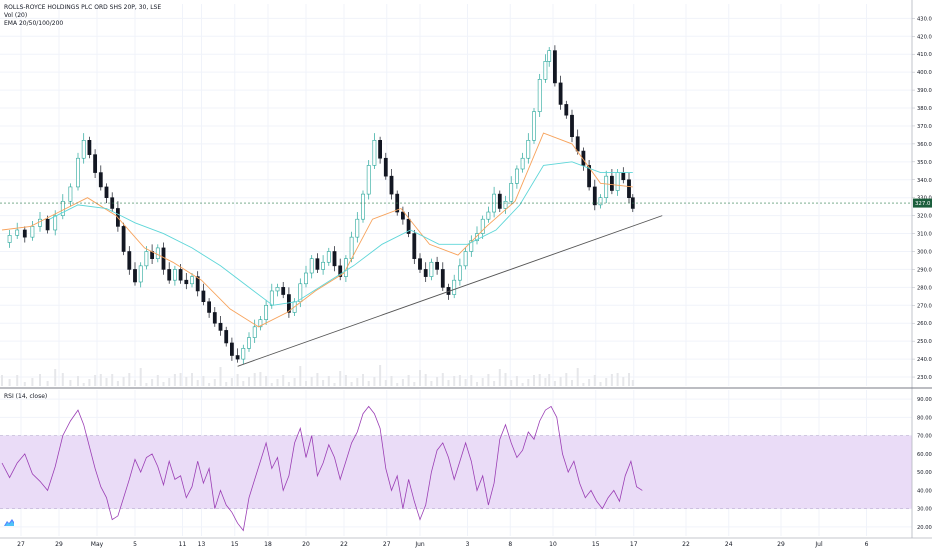  I want to click on rsi-y-tick-label: 50.00, so click(924, 473).